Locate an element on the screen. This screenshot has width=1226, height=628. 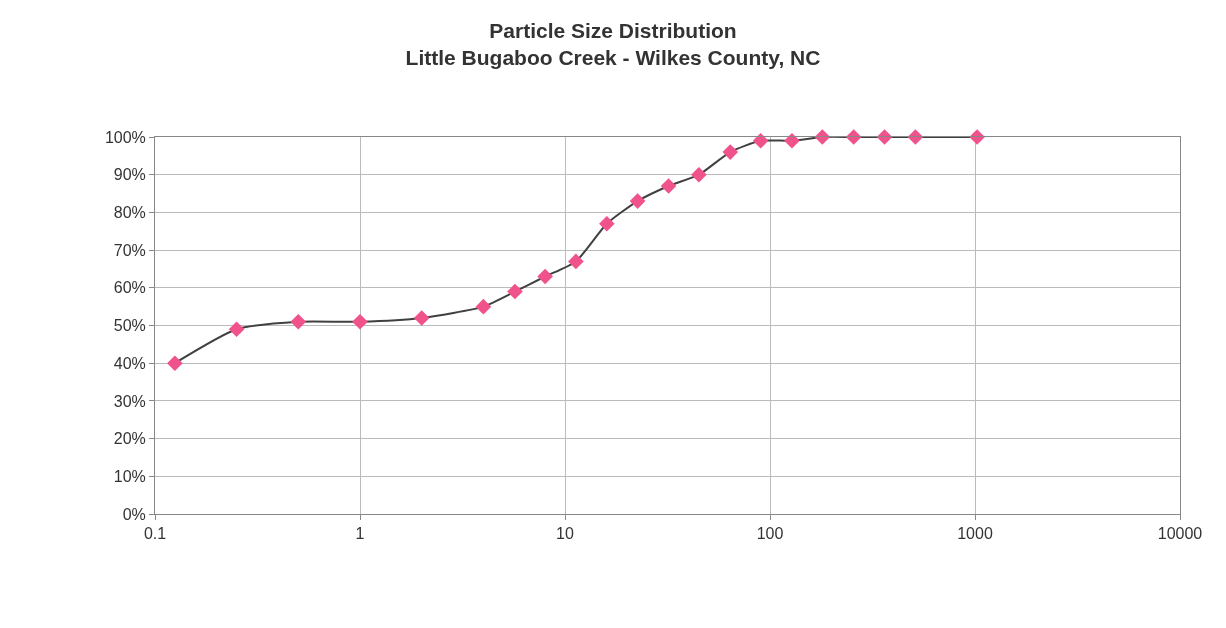
x-tick-label: 1000 is located at coordinates (975, 534).